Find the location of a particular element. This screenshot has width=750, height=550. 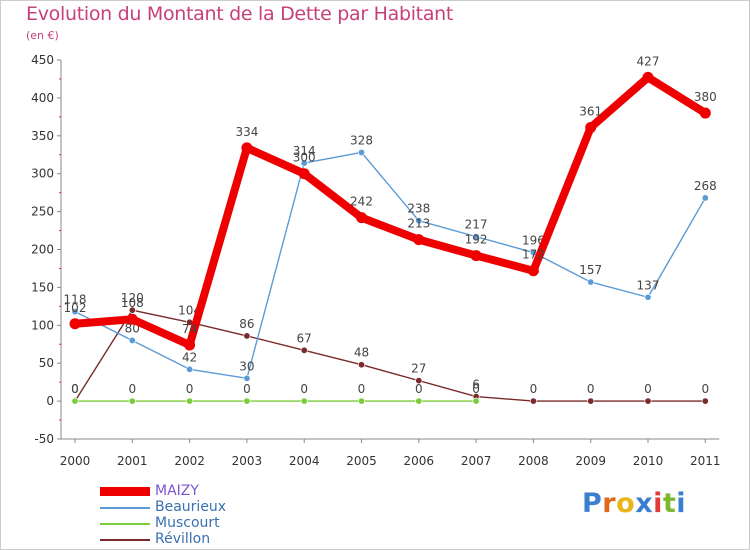

x-tick-label: 2008 is located at coordinates (533, 461).